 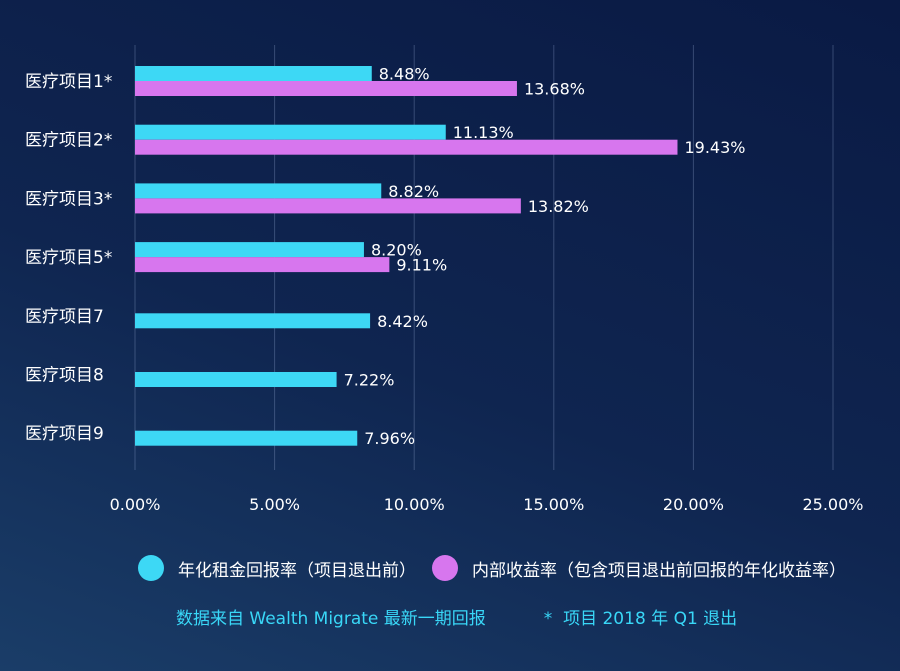 What do you see at coordinates (558, 206) in the screenshot?
I see `data-label-irr: 13.82%` at bounding box center [558, 206].